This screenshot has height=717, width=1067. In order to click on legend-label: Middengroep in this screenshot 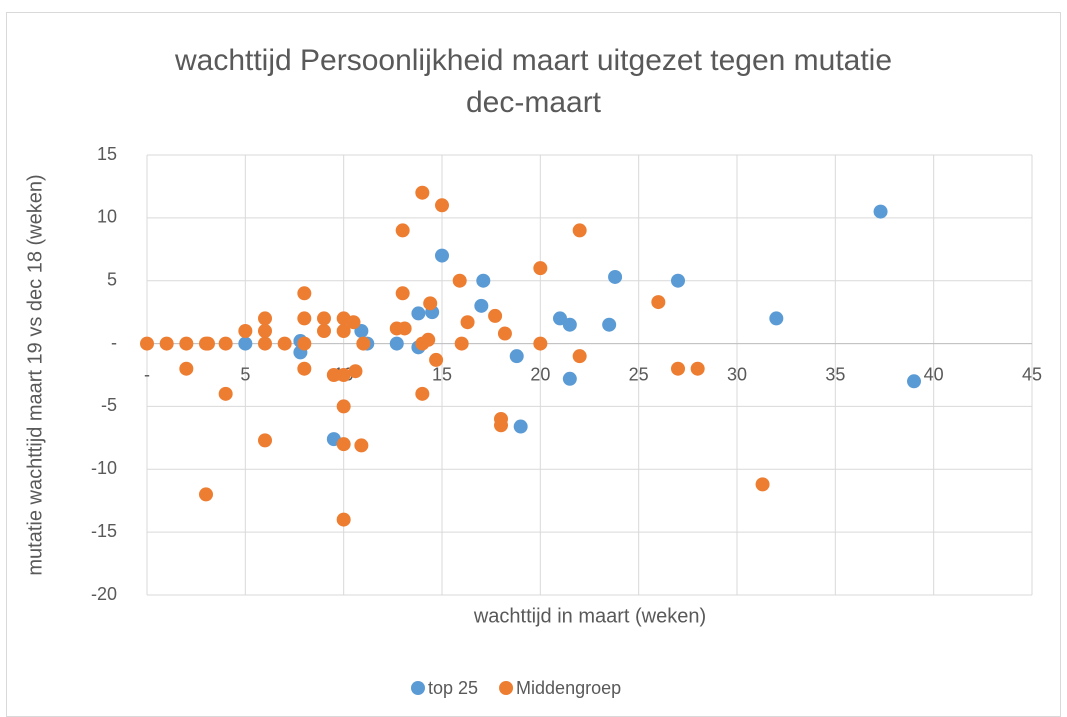, I will do `click(568, 688)`.